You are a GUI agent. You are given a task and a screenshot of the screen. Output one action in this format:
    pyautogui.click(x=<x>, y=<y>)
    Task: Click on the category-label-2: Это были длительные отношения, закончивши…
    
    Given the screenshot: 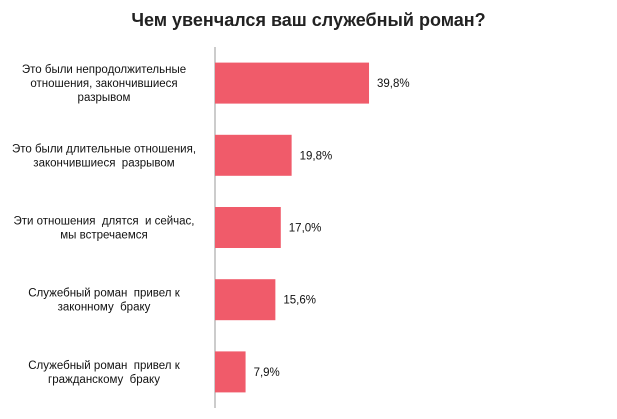 What is the action you would take?
    pyautogui.click(x=104, y=156)
    